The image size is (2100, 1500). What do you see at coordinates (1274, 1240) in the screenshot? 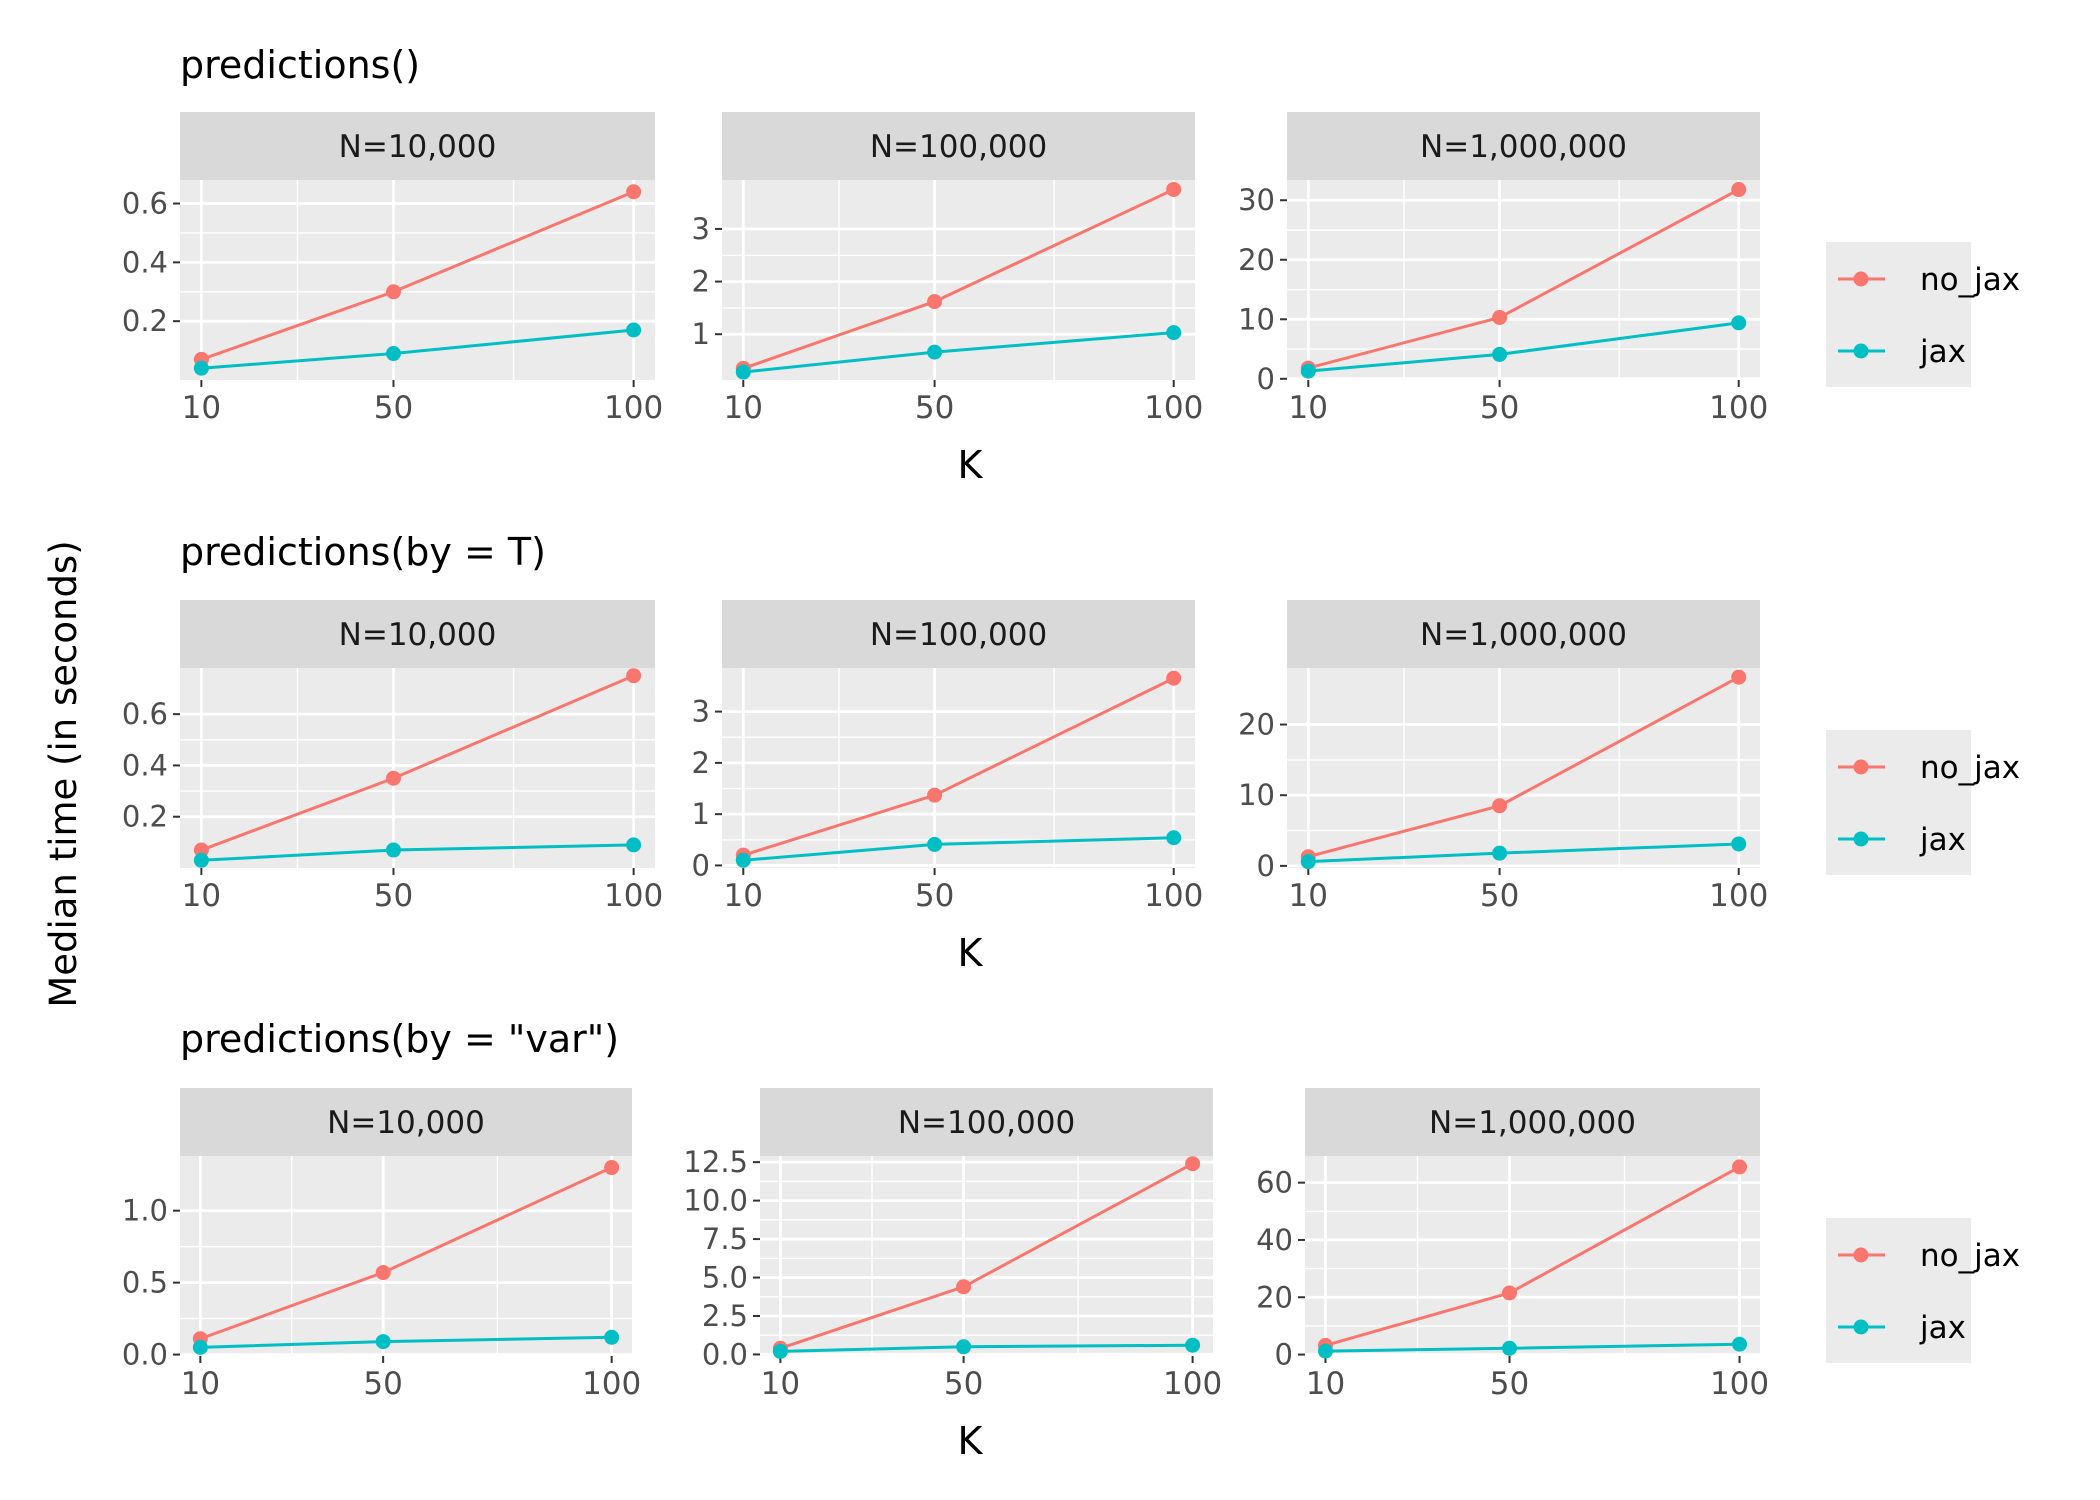
I see `y-tick-label: 40` at bounding box center [1274, 1240].